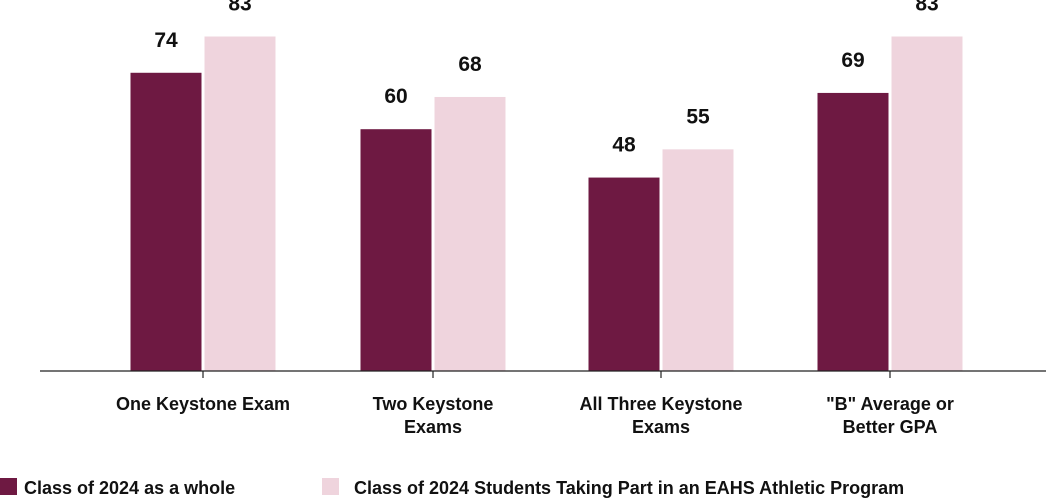 The image size is (1046, 500). Describe the element at coordinates (129, 488) in the screenshot. I see `legend-label-0: Class of 2024 as a whole` at that location.